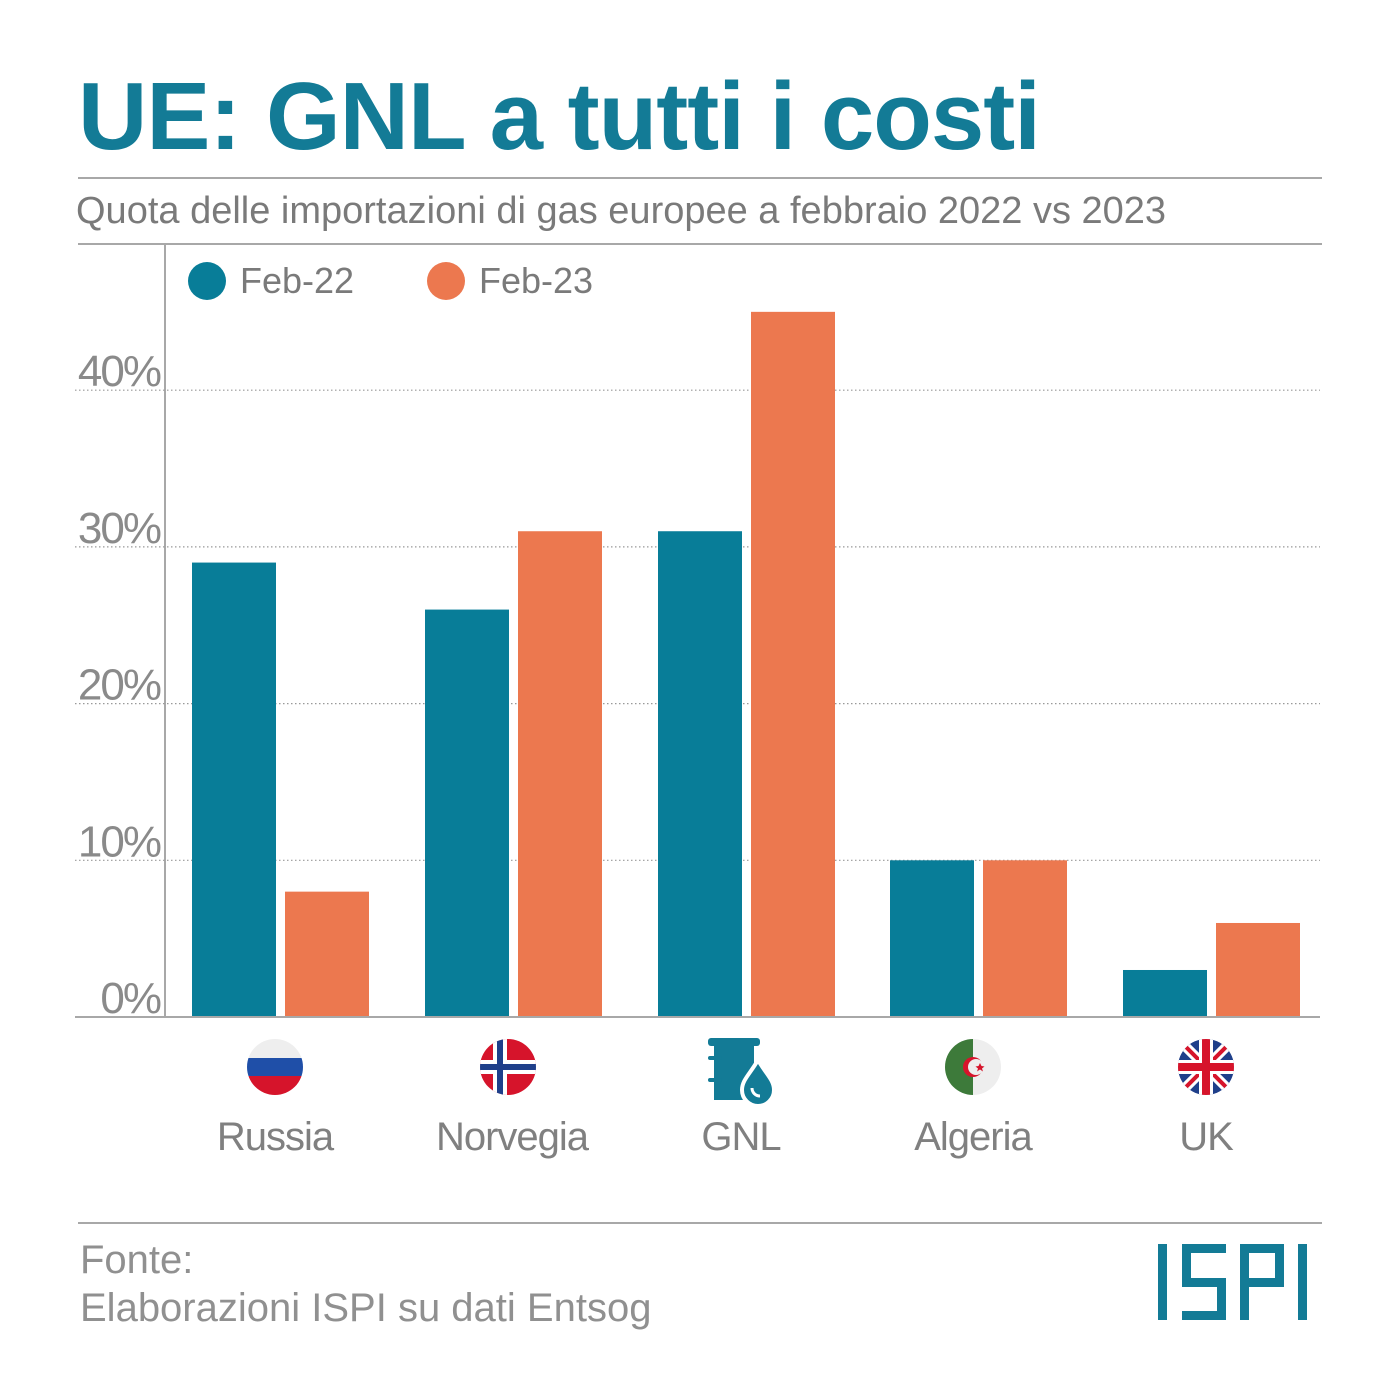 This screenshot has width=1400, height=1400. What do you see at coordinates (793, 664) in the screenshot?
I see `bar-feb-23-gnl` at bounding box center [793, 664].